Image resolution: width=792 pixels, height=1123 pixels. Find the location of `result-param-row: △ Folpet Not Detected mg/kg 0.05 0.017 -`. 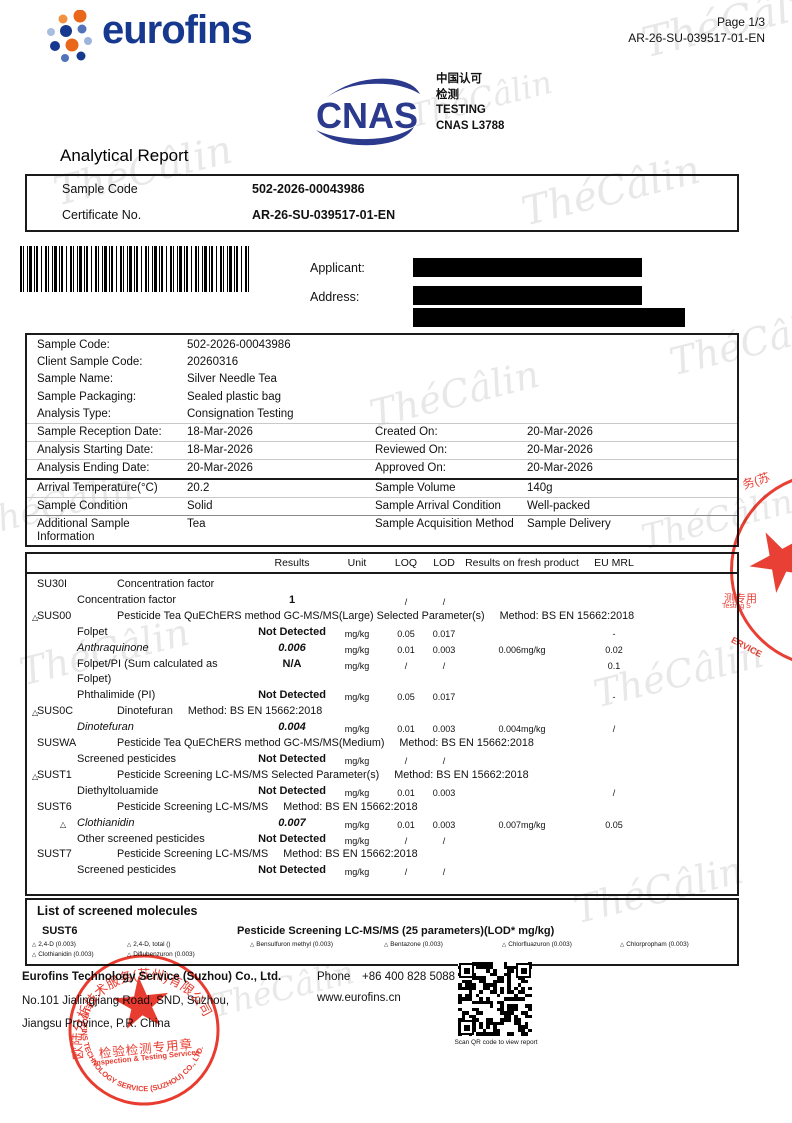

result-param-row: △ Folpet Not Detected mg/kg 0.05 0.017 - is located at coordinates (382, 633).